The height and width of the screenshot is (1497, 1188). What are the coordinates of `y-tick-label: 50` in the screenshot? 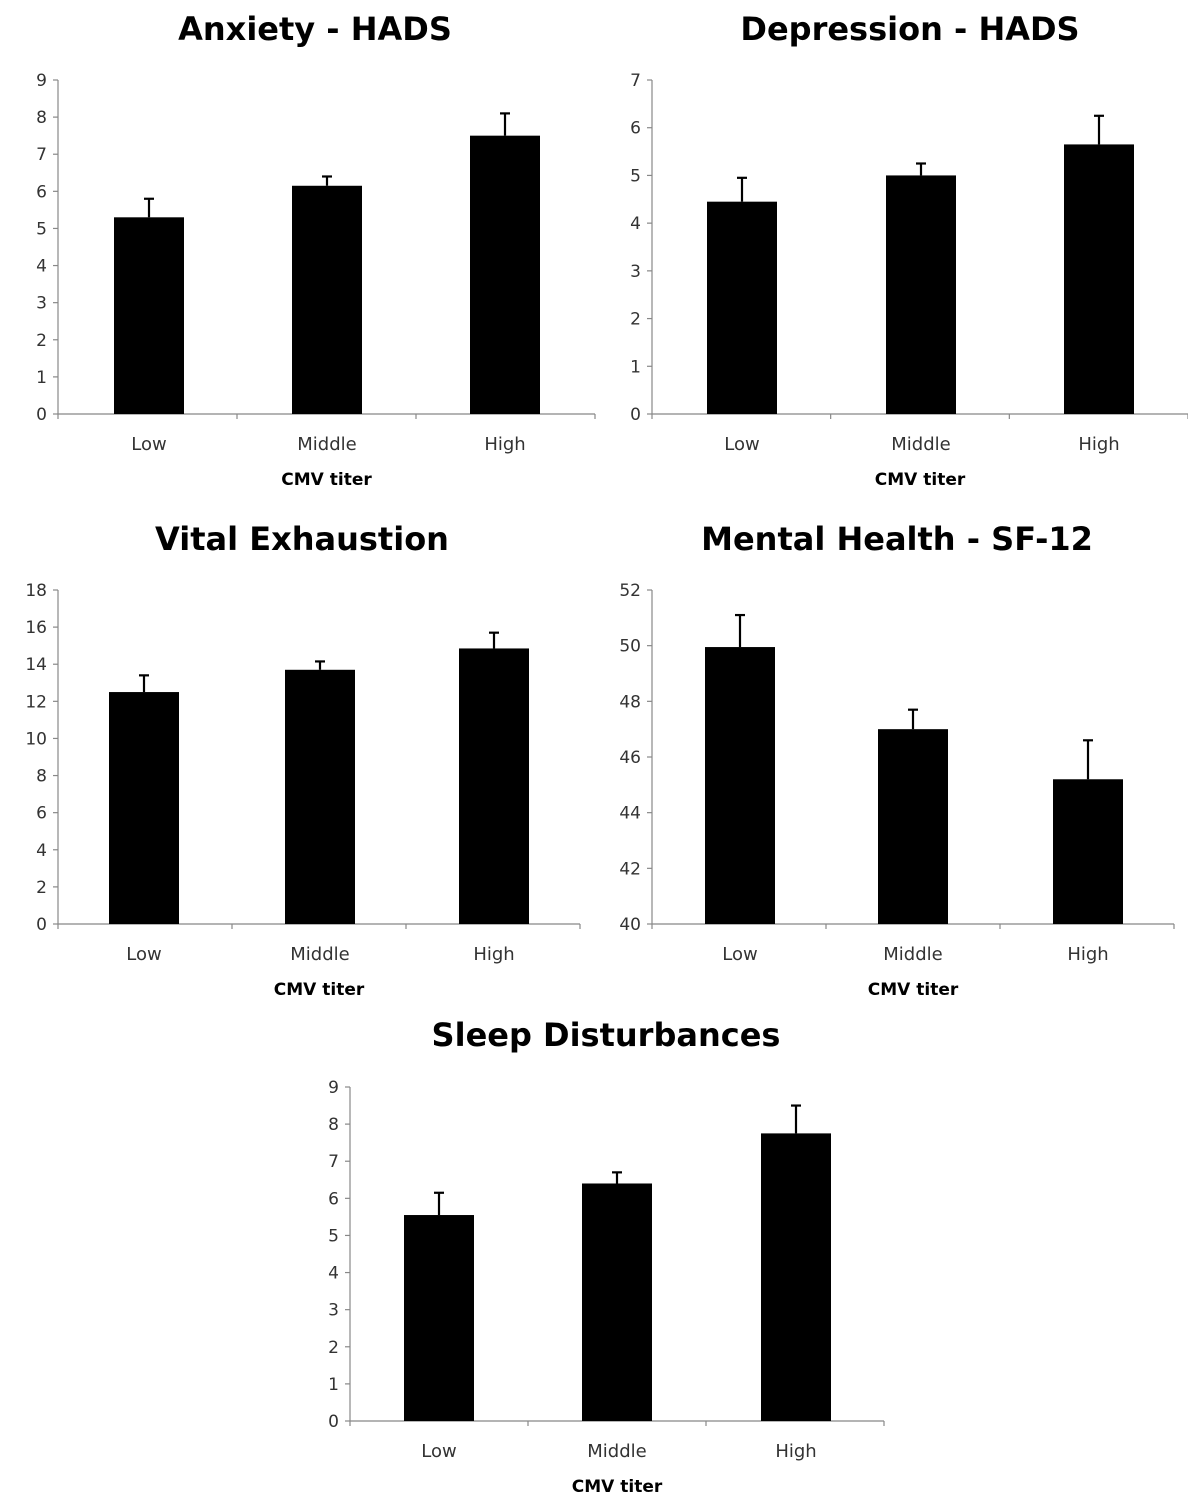 It's located at (630, 647).